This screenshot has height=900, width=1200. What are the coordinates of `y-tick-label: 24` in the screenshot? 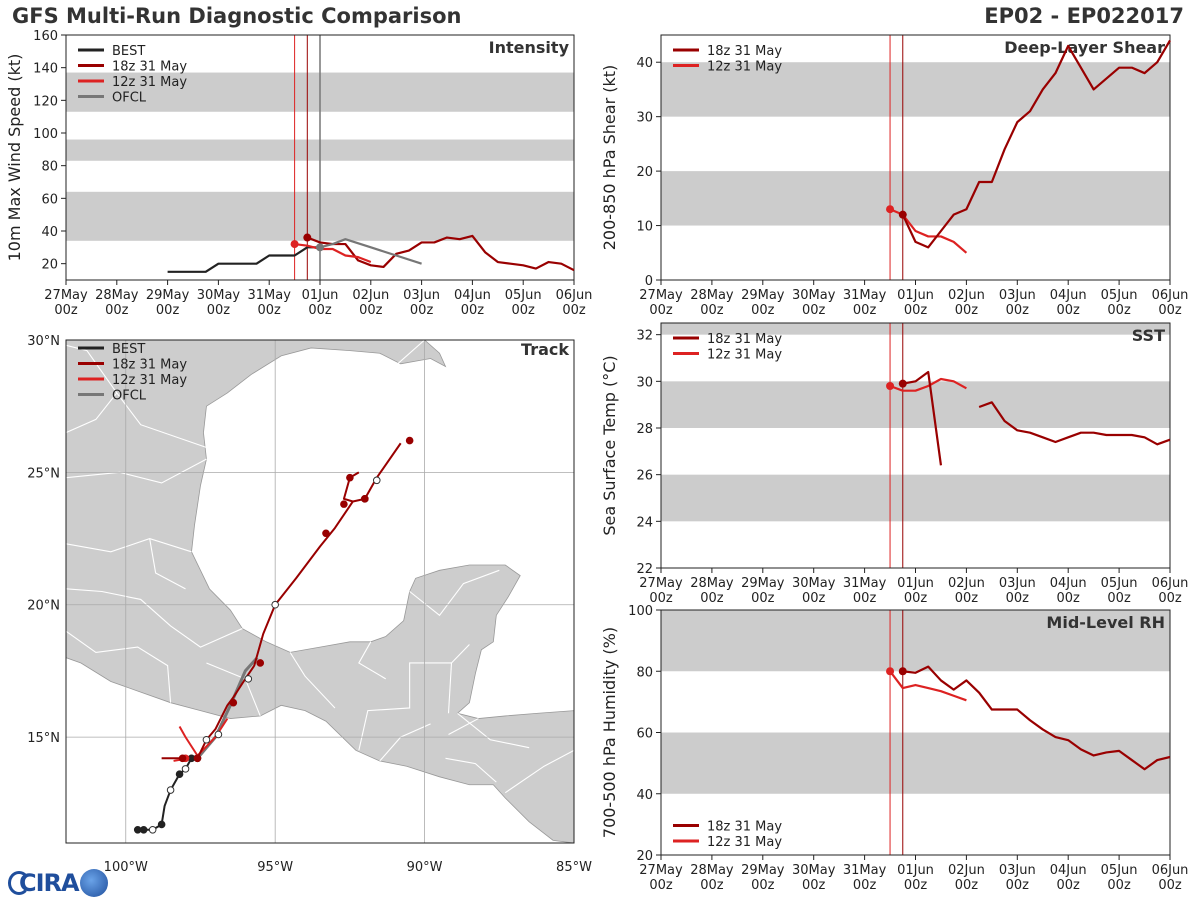 It's located at (644, 522).